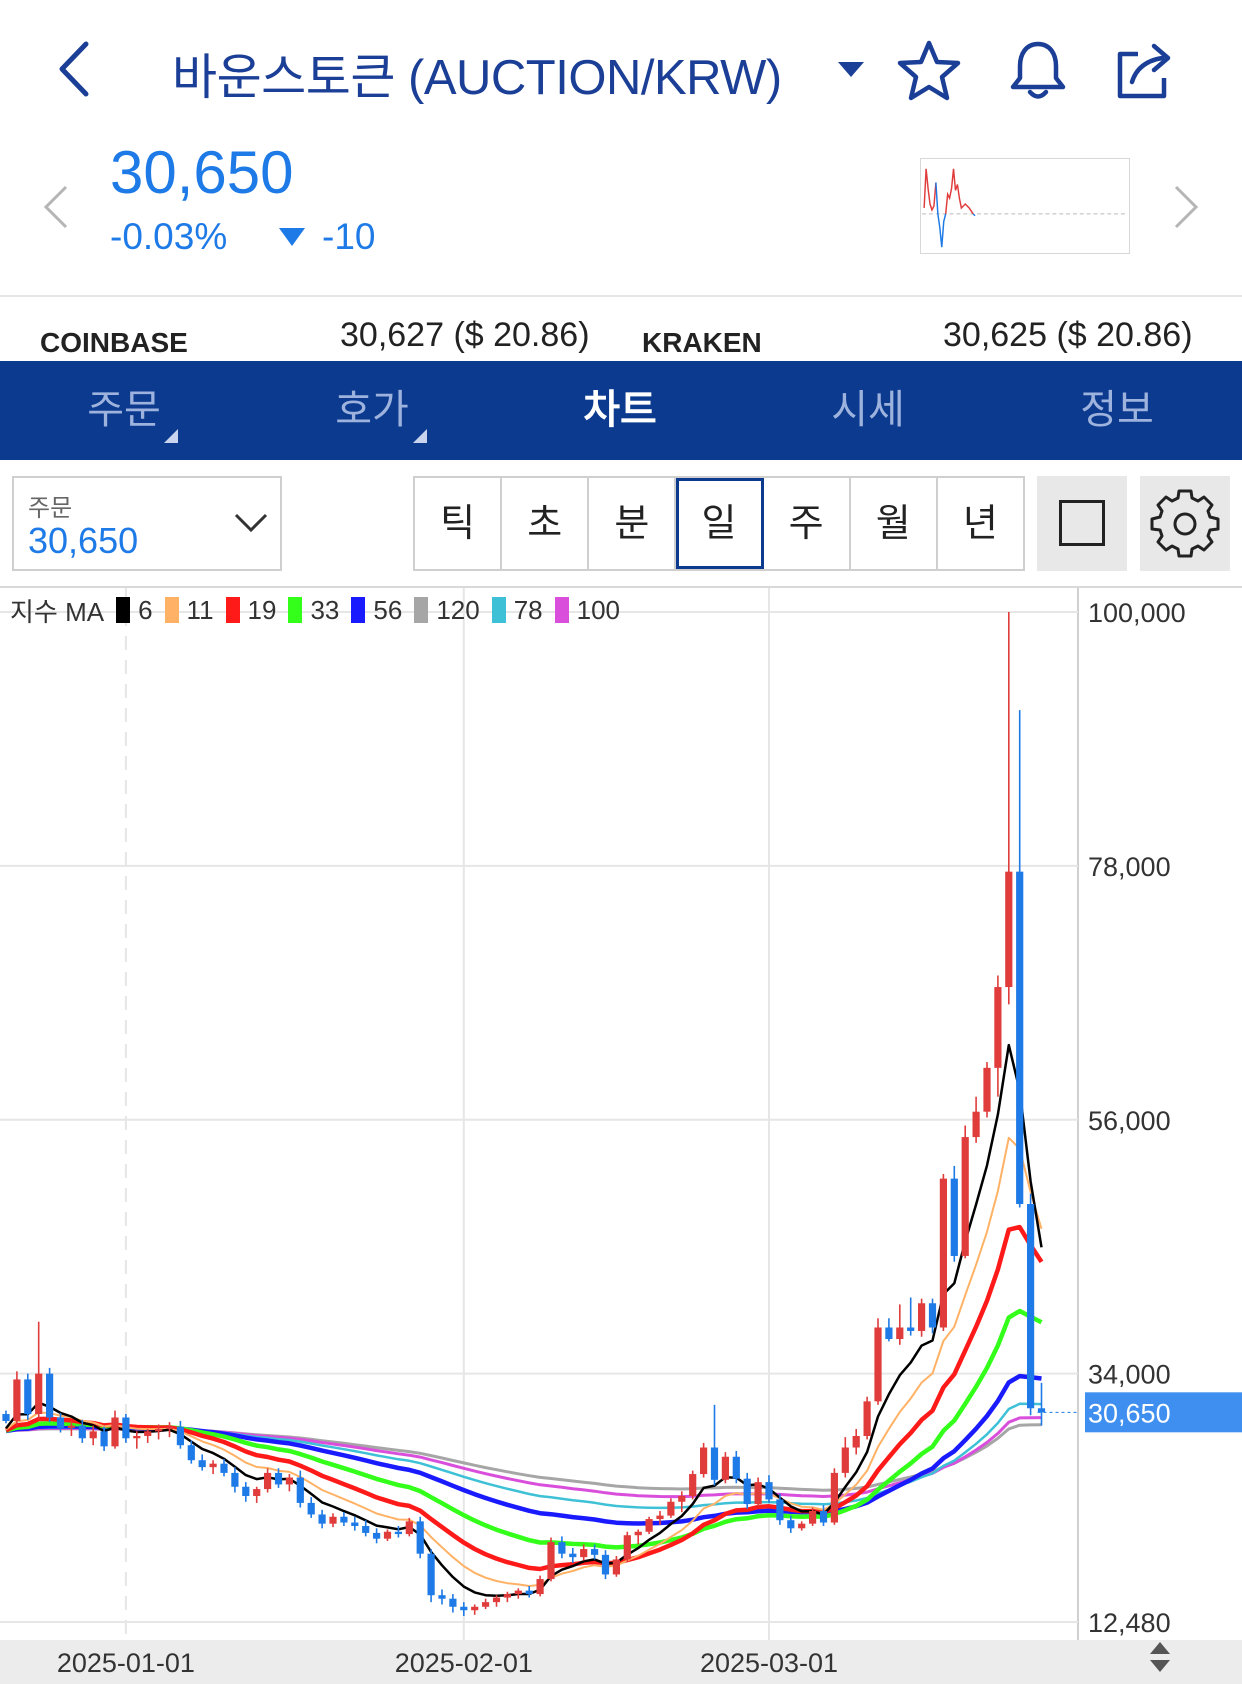 The height and width of the screenshot is (1684, 1242). Describe the element at coordinates (546, 523) in the screenshot. I see `period-second: 초` at that location.